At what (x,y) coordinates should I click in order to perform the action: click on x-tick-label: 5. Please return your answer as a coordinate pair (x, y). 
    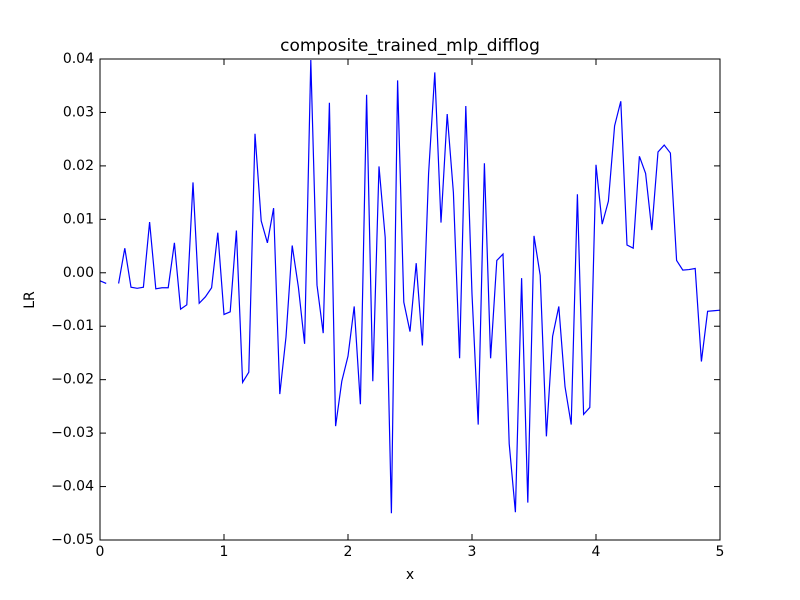
    Looking at the image, I should click on (720, 552).